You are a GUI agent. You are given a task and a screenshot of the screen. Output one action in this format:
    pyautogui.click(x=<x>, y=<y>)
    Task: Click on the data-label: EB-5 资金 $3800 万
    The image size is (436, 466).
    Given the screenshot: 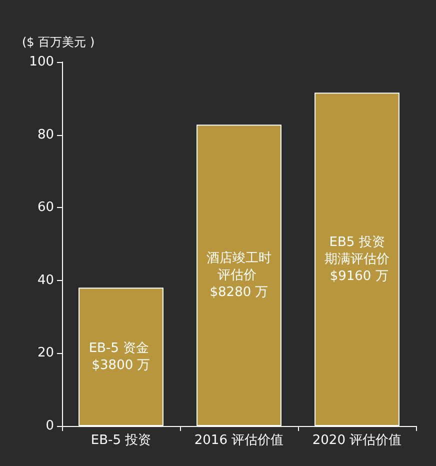 What is the action you would take?
    pyautogui.click(x=121, y=356)
    